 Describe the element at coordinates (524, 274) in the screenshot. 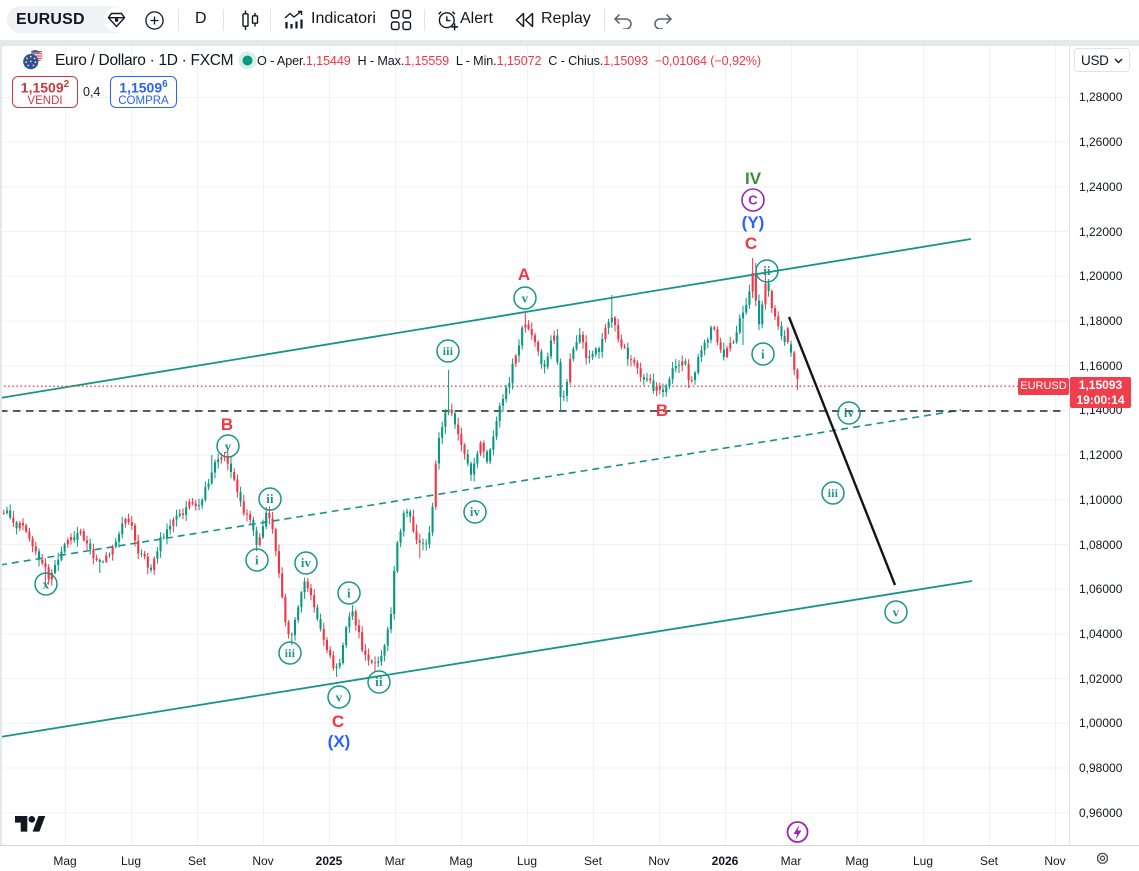

I see `svg-text: A` at that location.